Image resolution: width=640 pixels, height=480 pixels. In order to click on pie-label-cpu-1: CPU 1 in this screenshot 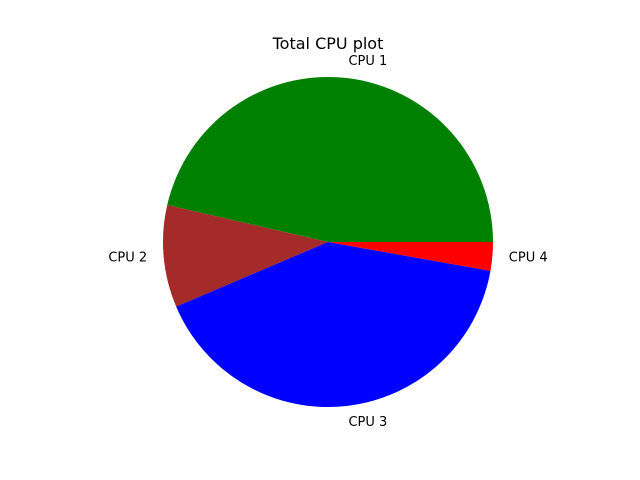, I will do `click(367, 61)`.